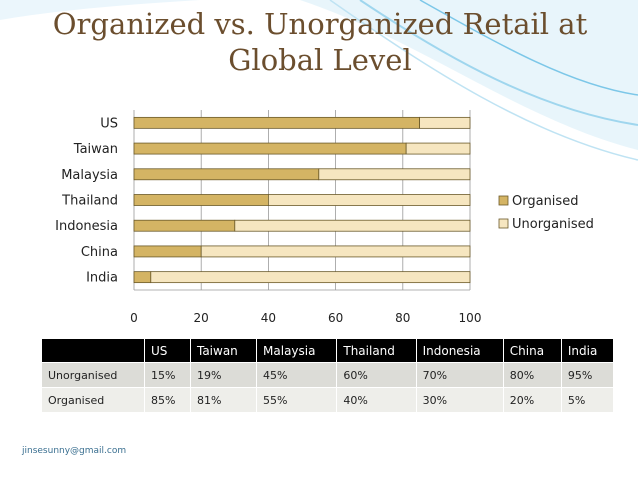  I want to click on slide-title-line-1: Organized vs. Unorganized Retail at, so click(320, 24).